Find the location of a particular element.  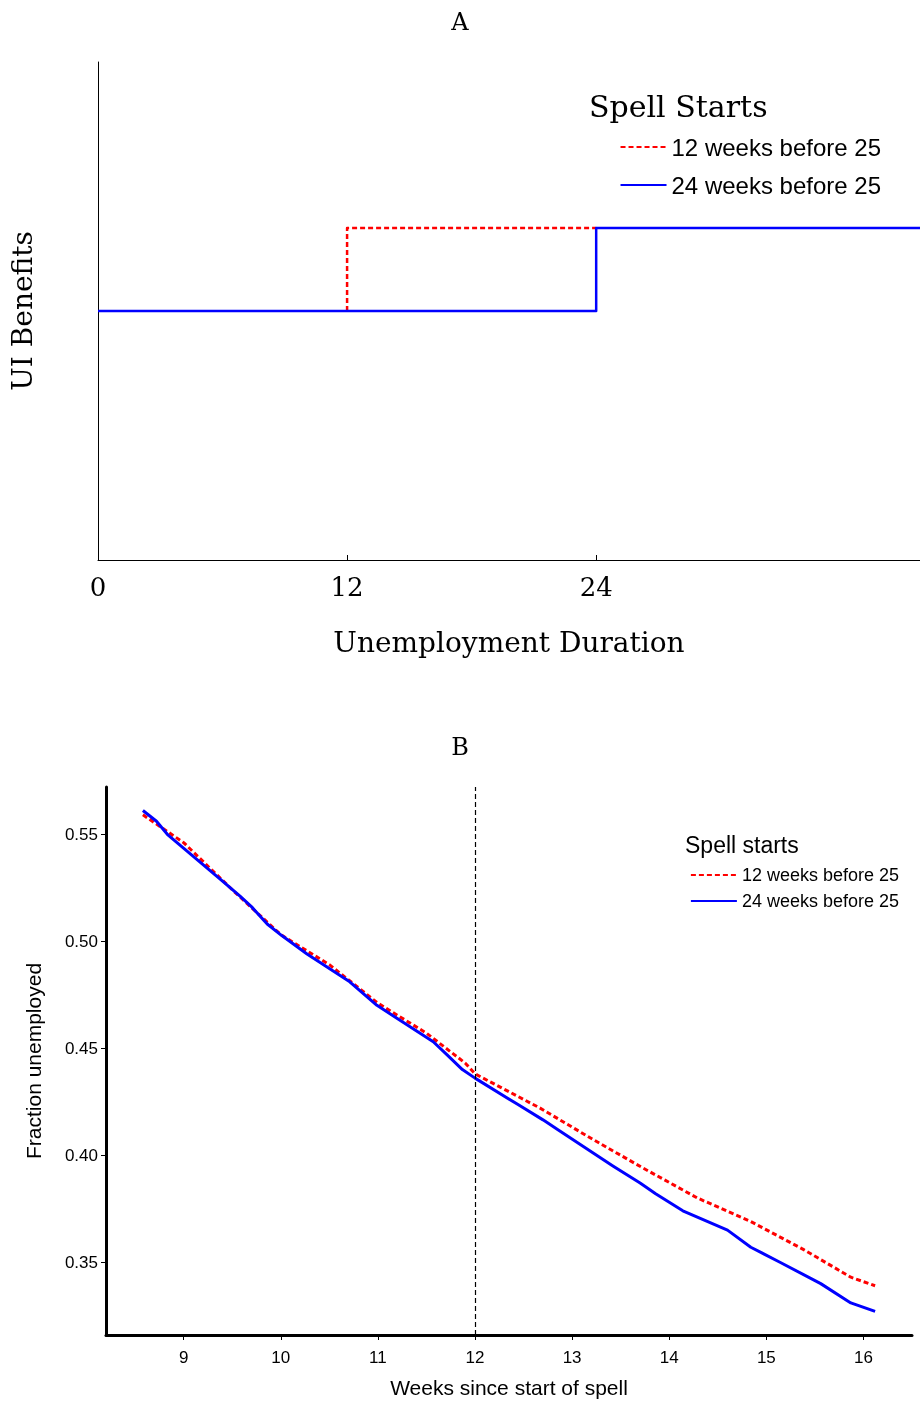

y-tick-label: 0.40 is located at coordinates (81, 1155).